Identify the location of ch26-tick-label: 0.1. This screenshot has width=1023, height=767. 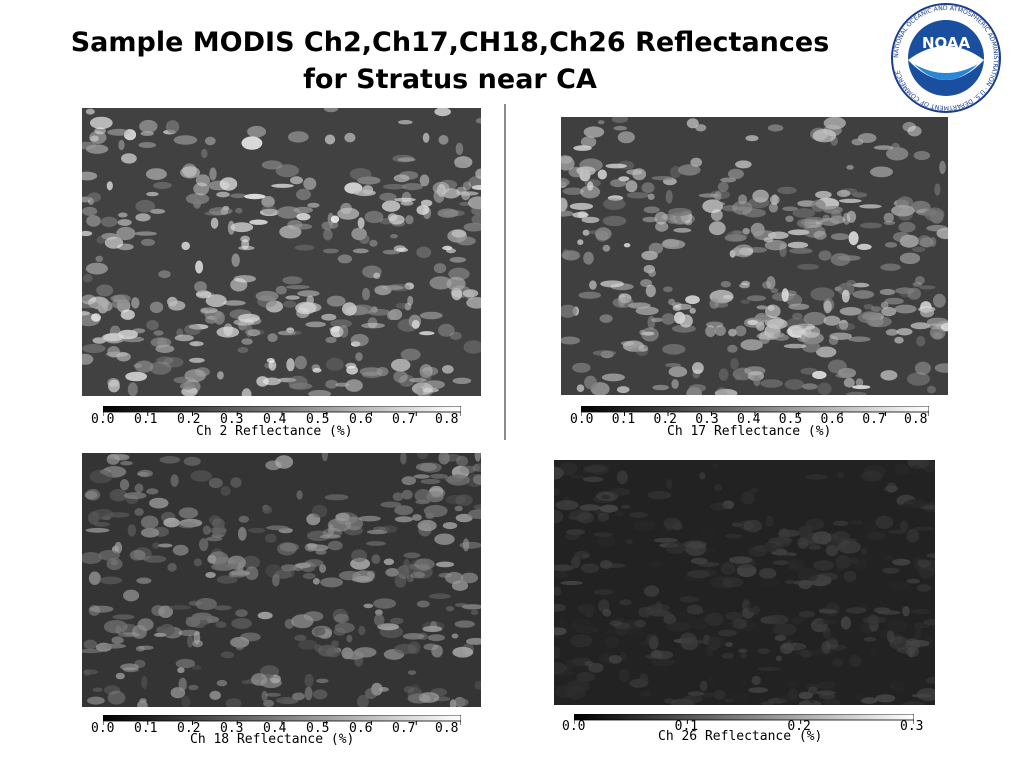
(686, 726).